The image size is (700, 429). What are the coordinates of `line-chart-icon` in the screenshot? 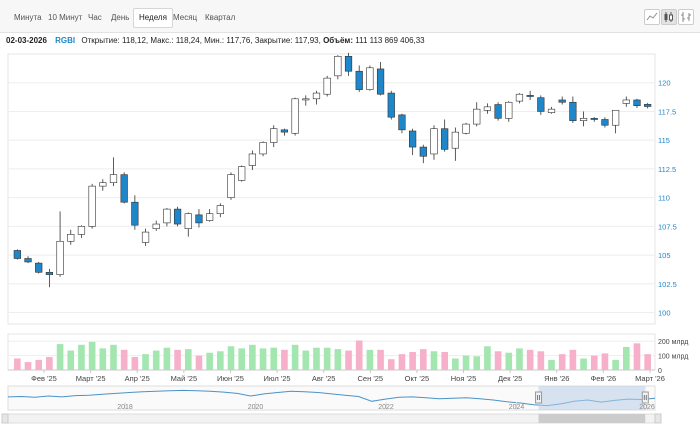 It's located at (652, 17).